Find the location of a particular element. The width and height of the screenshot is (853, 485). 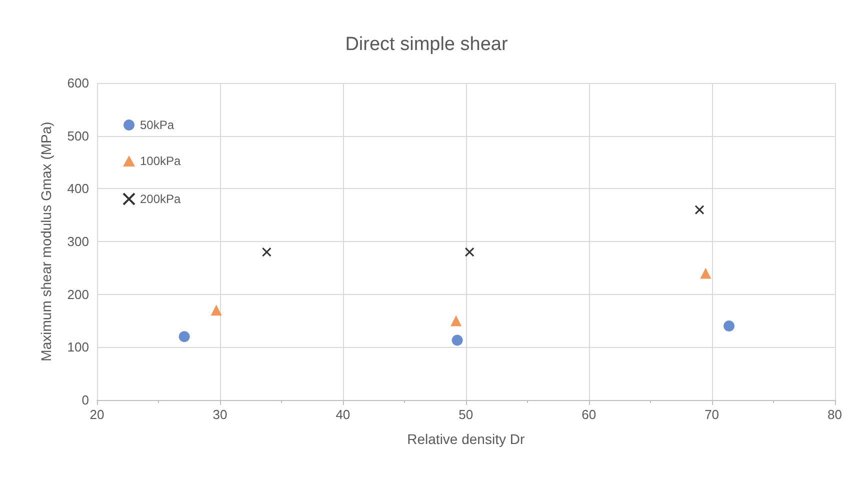

legend-label: 50kPa is located at coordinates (157, 125).